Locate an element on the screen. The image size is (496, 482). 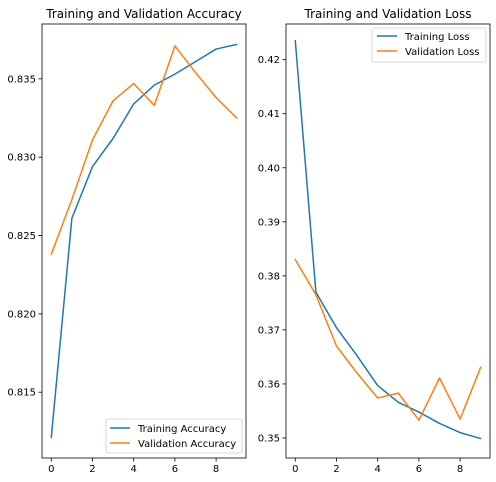
loss-chart-title: Training and Validation Loss is located at coordinates (388, 14).